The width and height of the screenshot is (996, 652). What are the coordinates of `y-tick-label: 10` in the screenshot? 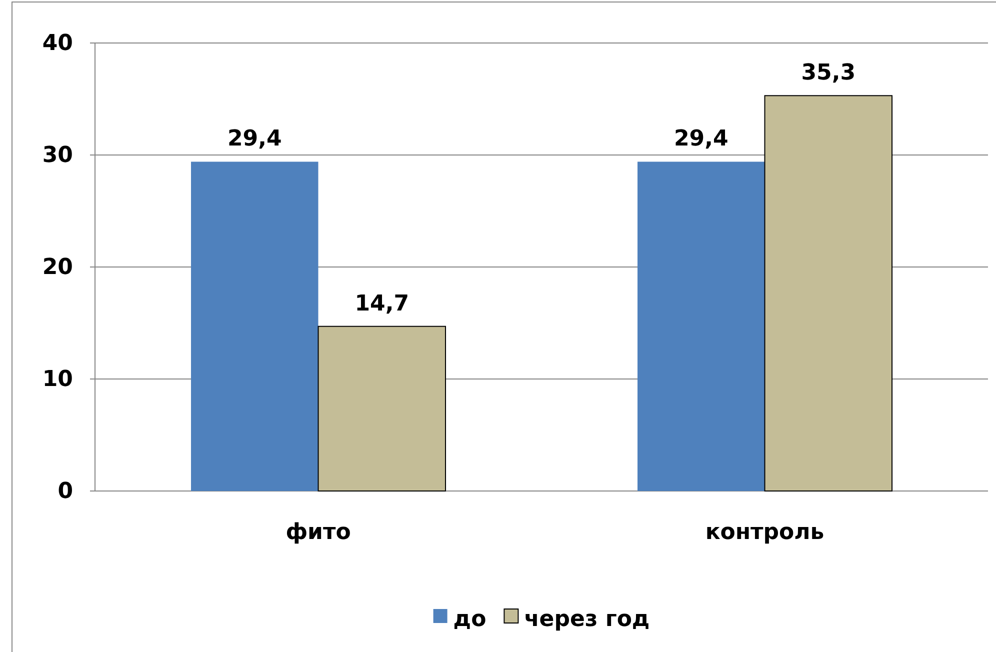 It's located at (57, 379).